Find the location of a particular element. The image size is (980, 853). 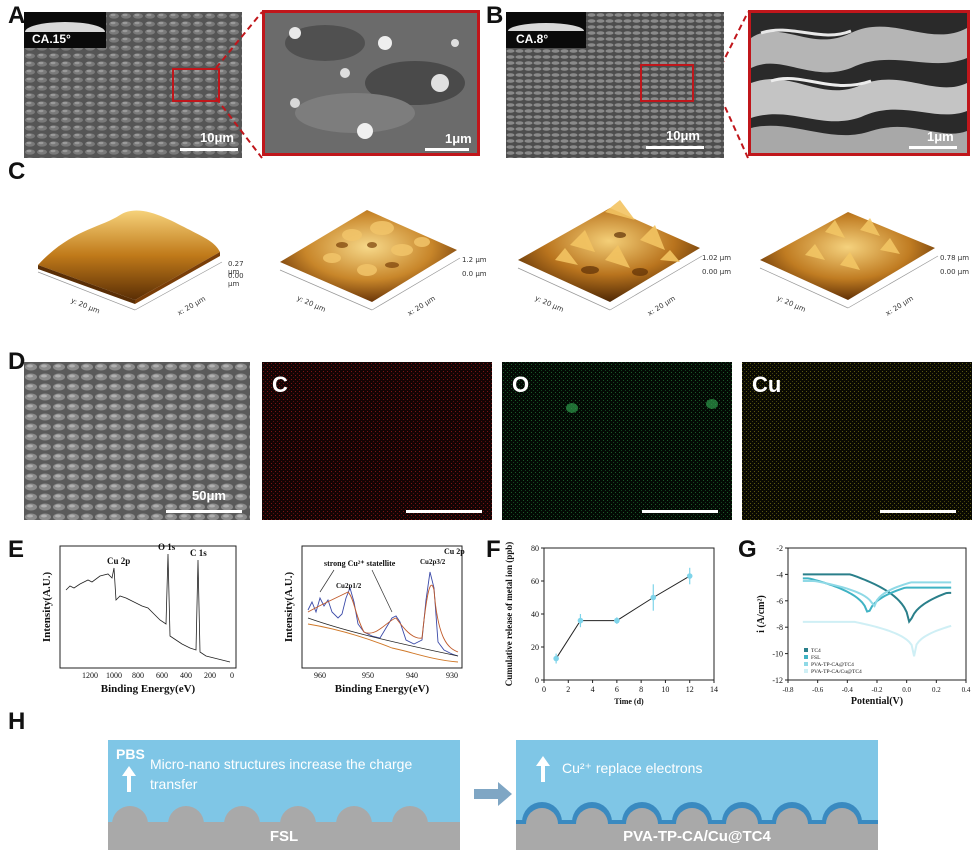

survey-tick-3: 600 is located at coordinates (162, 675).